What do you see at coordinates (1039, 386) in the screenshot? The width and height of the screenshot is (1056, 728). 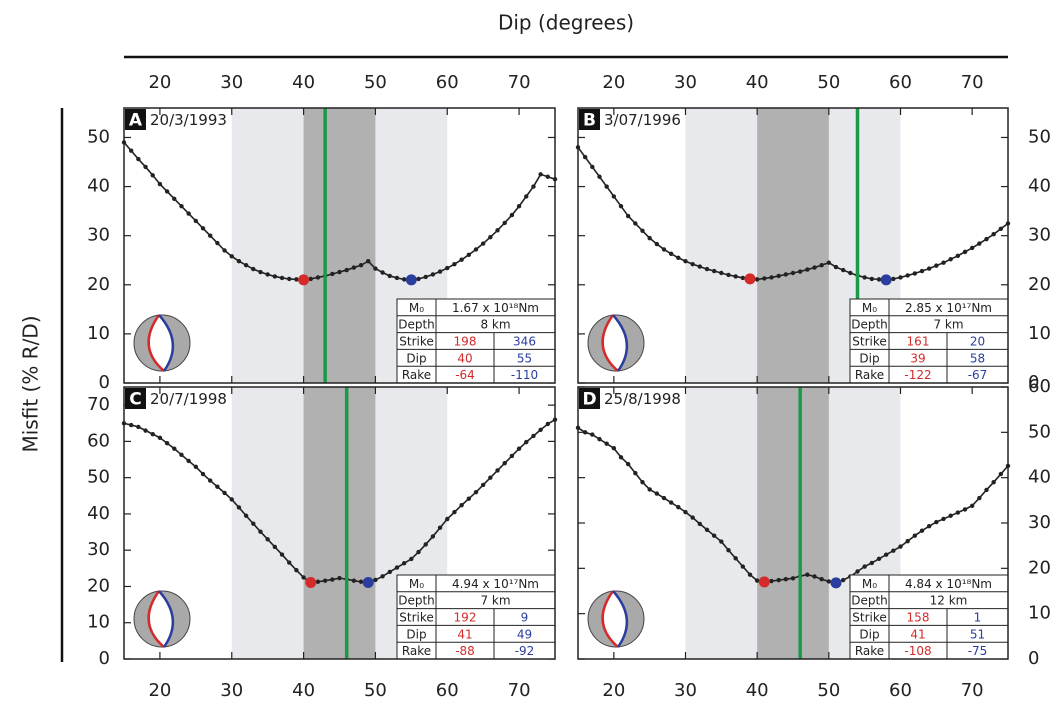 I see `y-tick-label: 60` at bounding box center [1039, 386].